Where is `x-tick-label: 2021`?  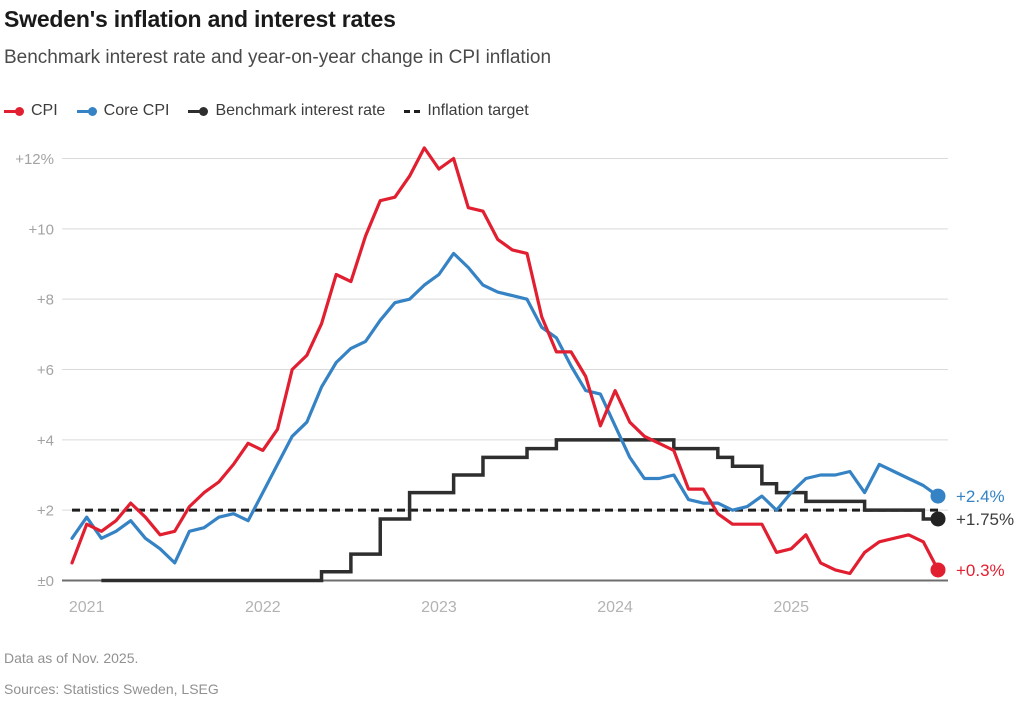 x-tick-label: 2021 is located at coordinates (87, 607).